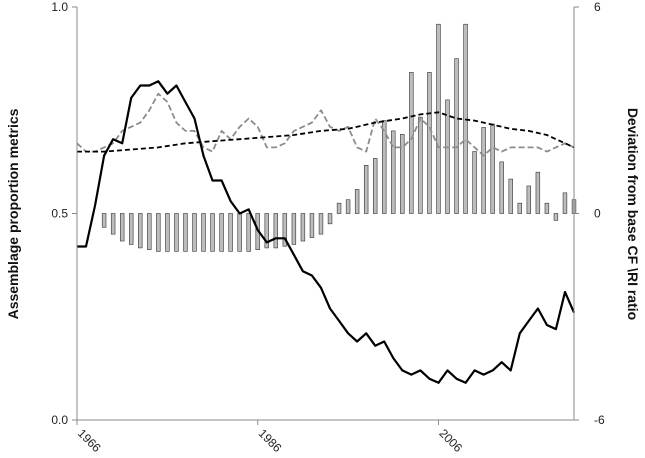  Describe the element at coordinates (270, 440) in the screenshot. I see `x-tick-label: 1986` at that location.